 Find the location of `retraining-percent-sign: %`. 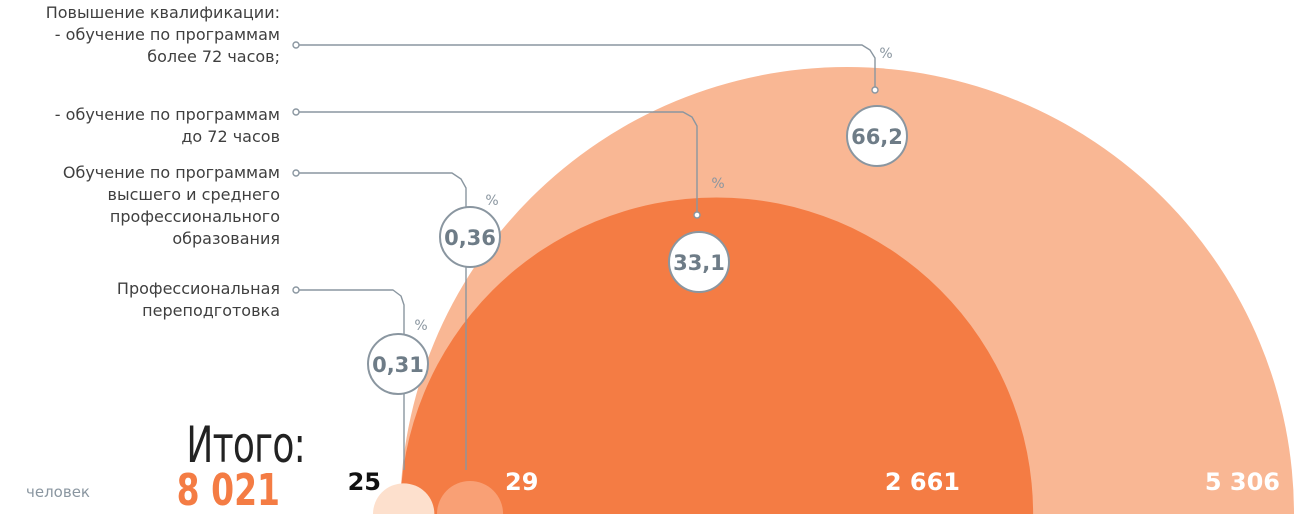

retraining-percent-sign: % is located at coordinates (420, 326).